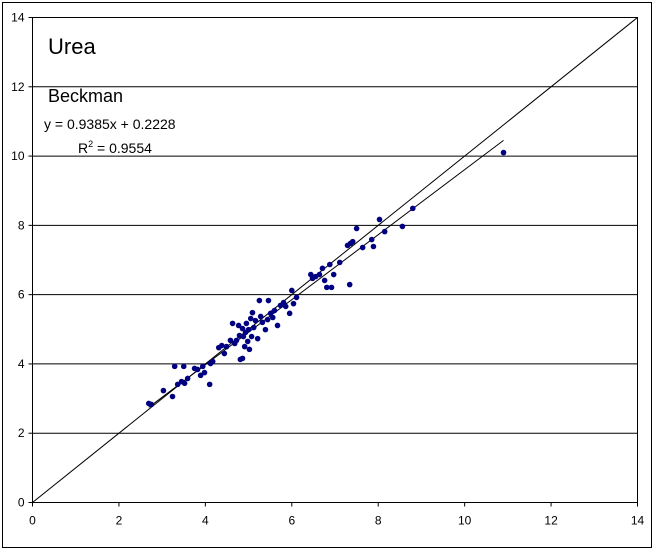 This screenshot has height=556, width=655. Describe the element at coordinates (21, 433) in the screenshot. I see `y-tick-label: 2` at that location.